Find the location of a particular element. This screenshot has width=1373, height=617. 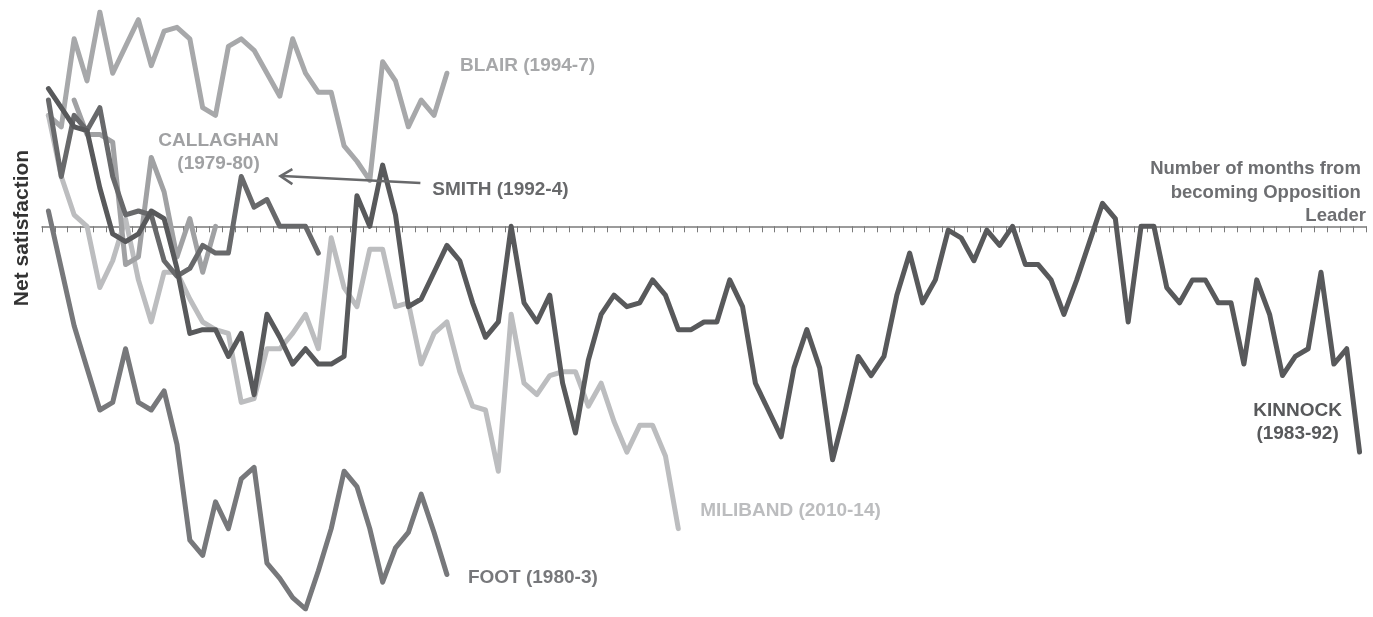

x-axis-title: Number of months from becoming Opposition Leader is located at coordinates (1258, 191).